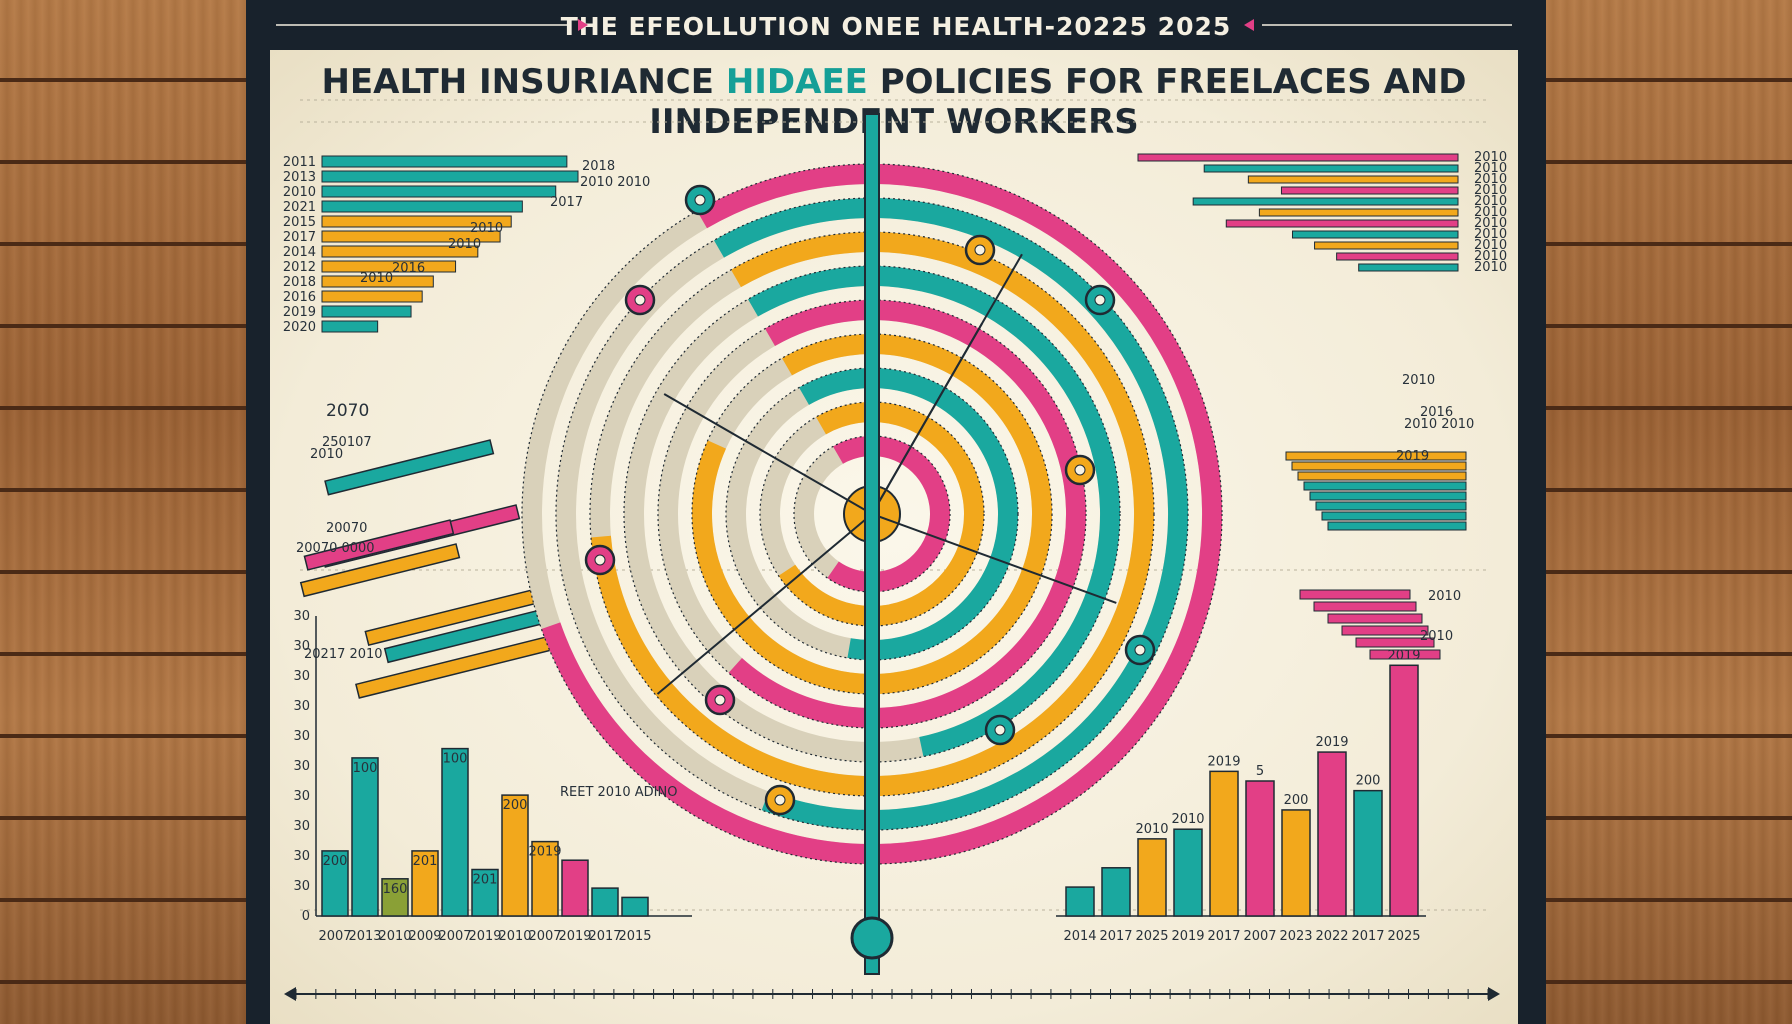 The image size is (1792, 1024). What do you see at coordinates (1331, 742) in the screenshot?
I see `bottom-right-bar-label: 2019` at bounding box center [1331, 742].